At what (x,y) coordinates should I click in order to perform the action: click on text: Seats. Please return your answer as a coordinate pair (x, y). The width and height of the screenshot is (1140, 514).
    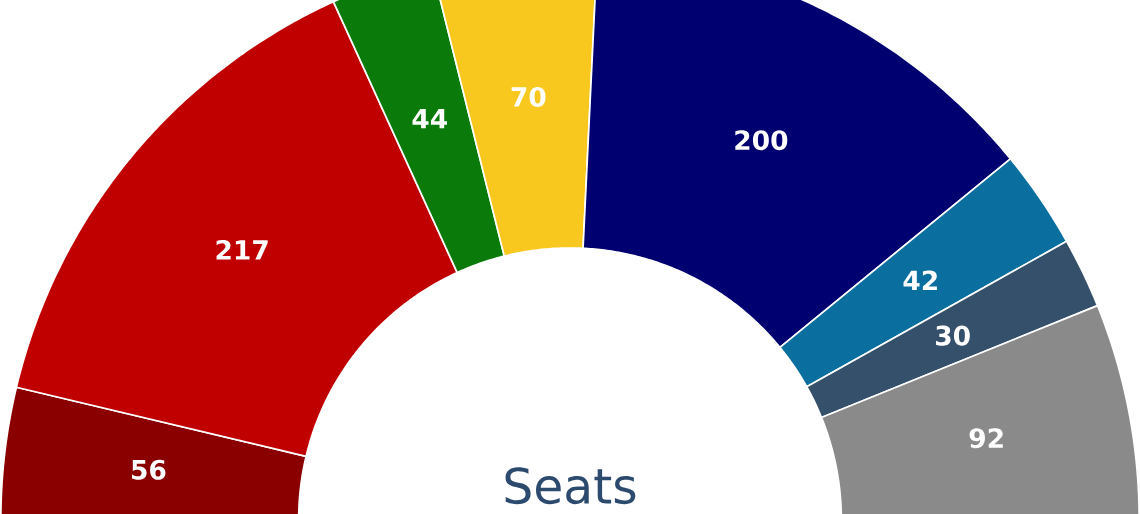
    Looking at the image, I should click on (570, 486).